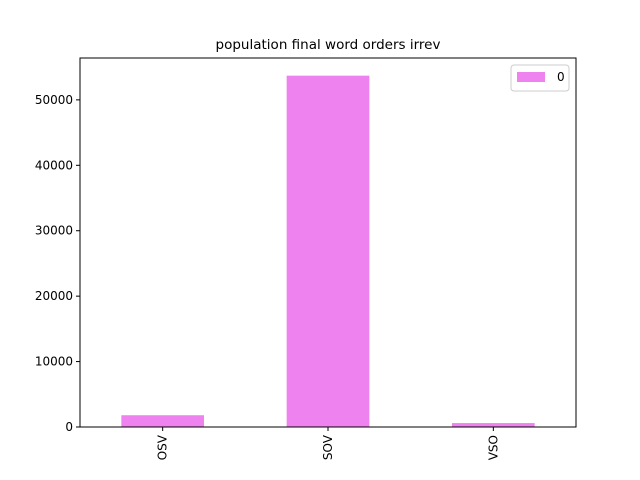 This screenshot has height=480, width=640. I want to click on x-axis: OSV SOV VSO, so click(328, 443).